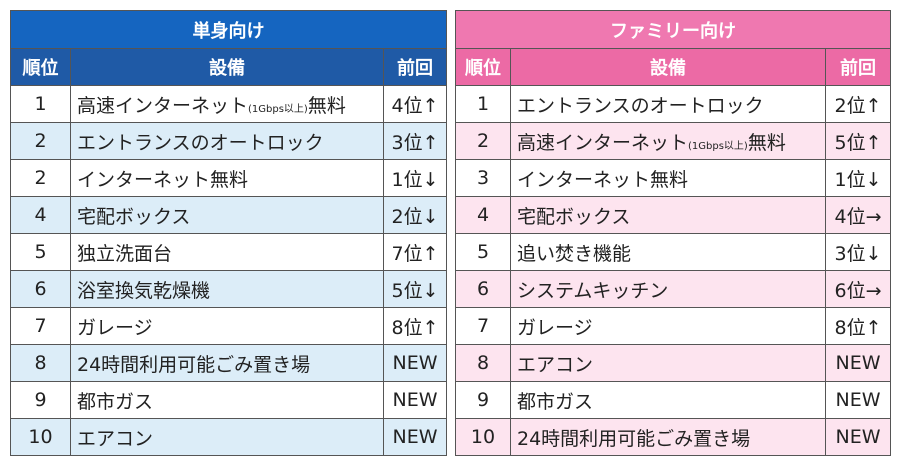 Image resolution: width=900 pixels, height=461 pixels. I want to click on table-row: 6 浴室換気乾燥機 5位↓, so click(229, 289).